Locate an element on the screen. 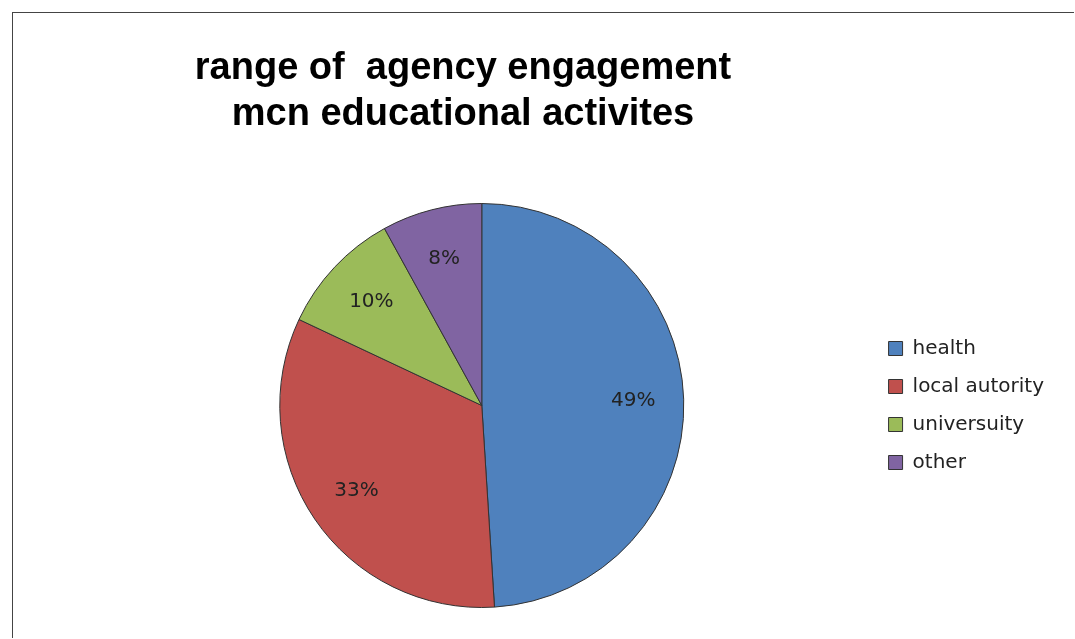  data-label: 33% is located at coordinates (356, 488).